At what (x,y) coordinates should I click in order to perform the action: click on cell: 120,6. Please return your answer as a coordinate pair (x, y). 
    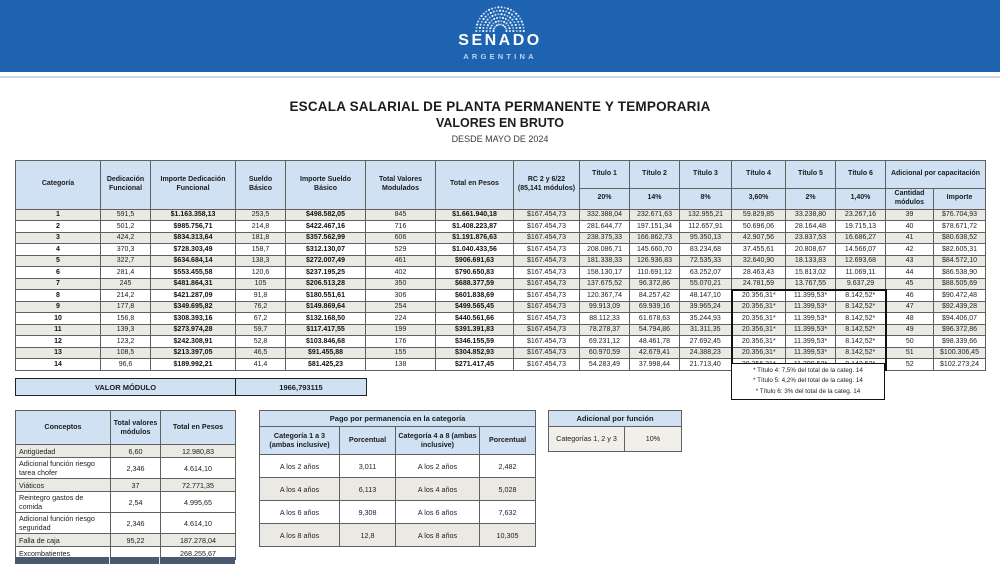
    Looking at the image, I should click on (260, 272).